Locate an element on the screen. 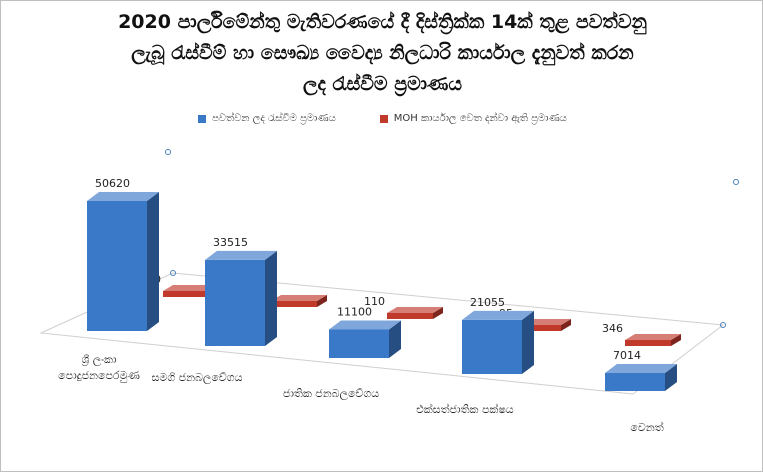  category-label-2: ජාතික ජනබලවේගය is located at coordinates (331, 394).